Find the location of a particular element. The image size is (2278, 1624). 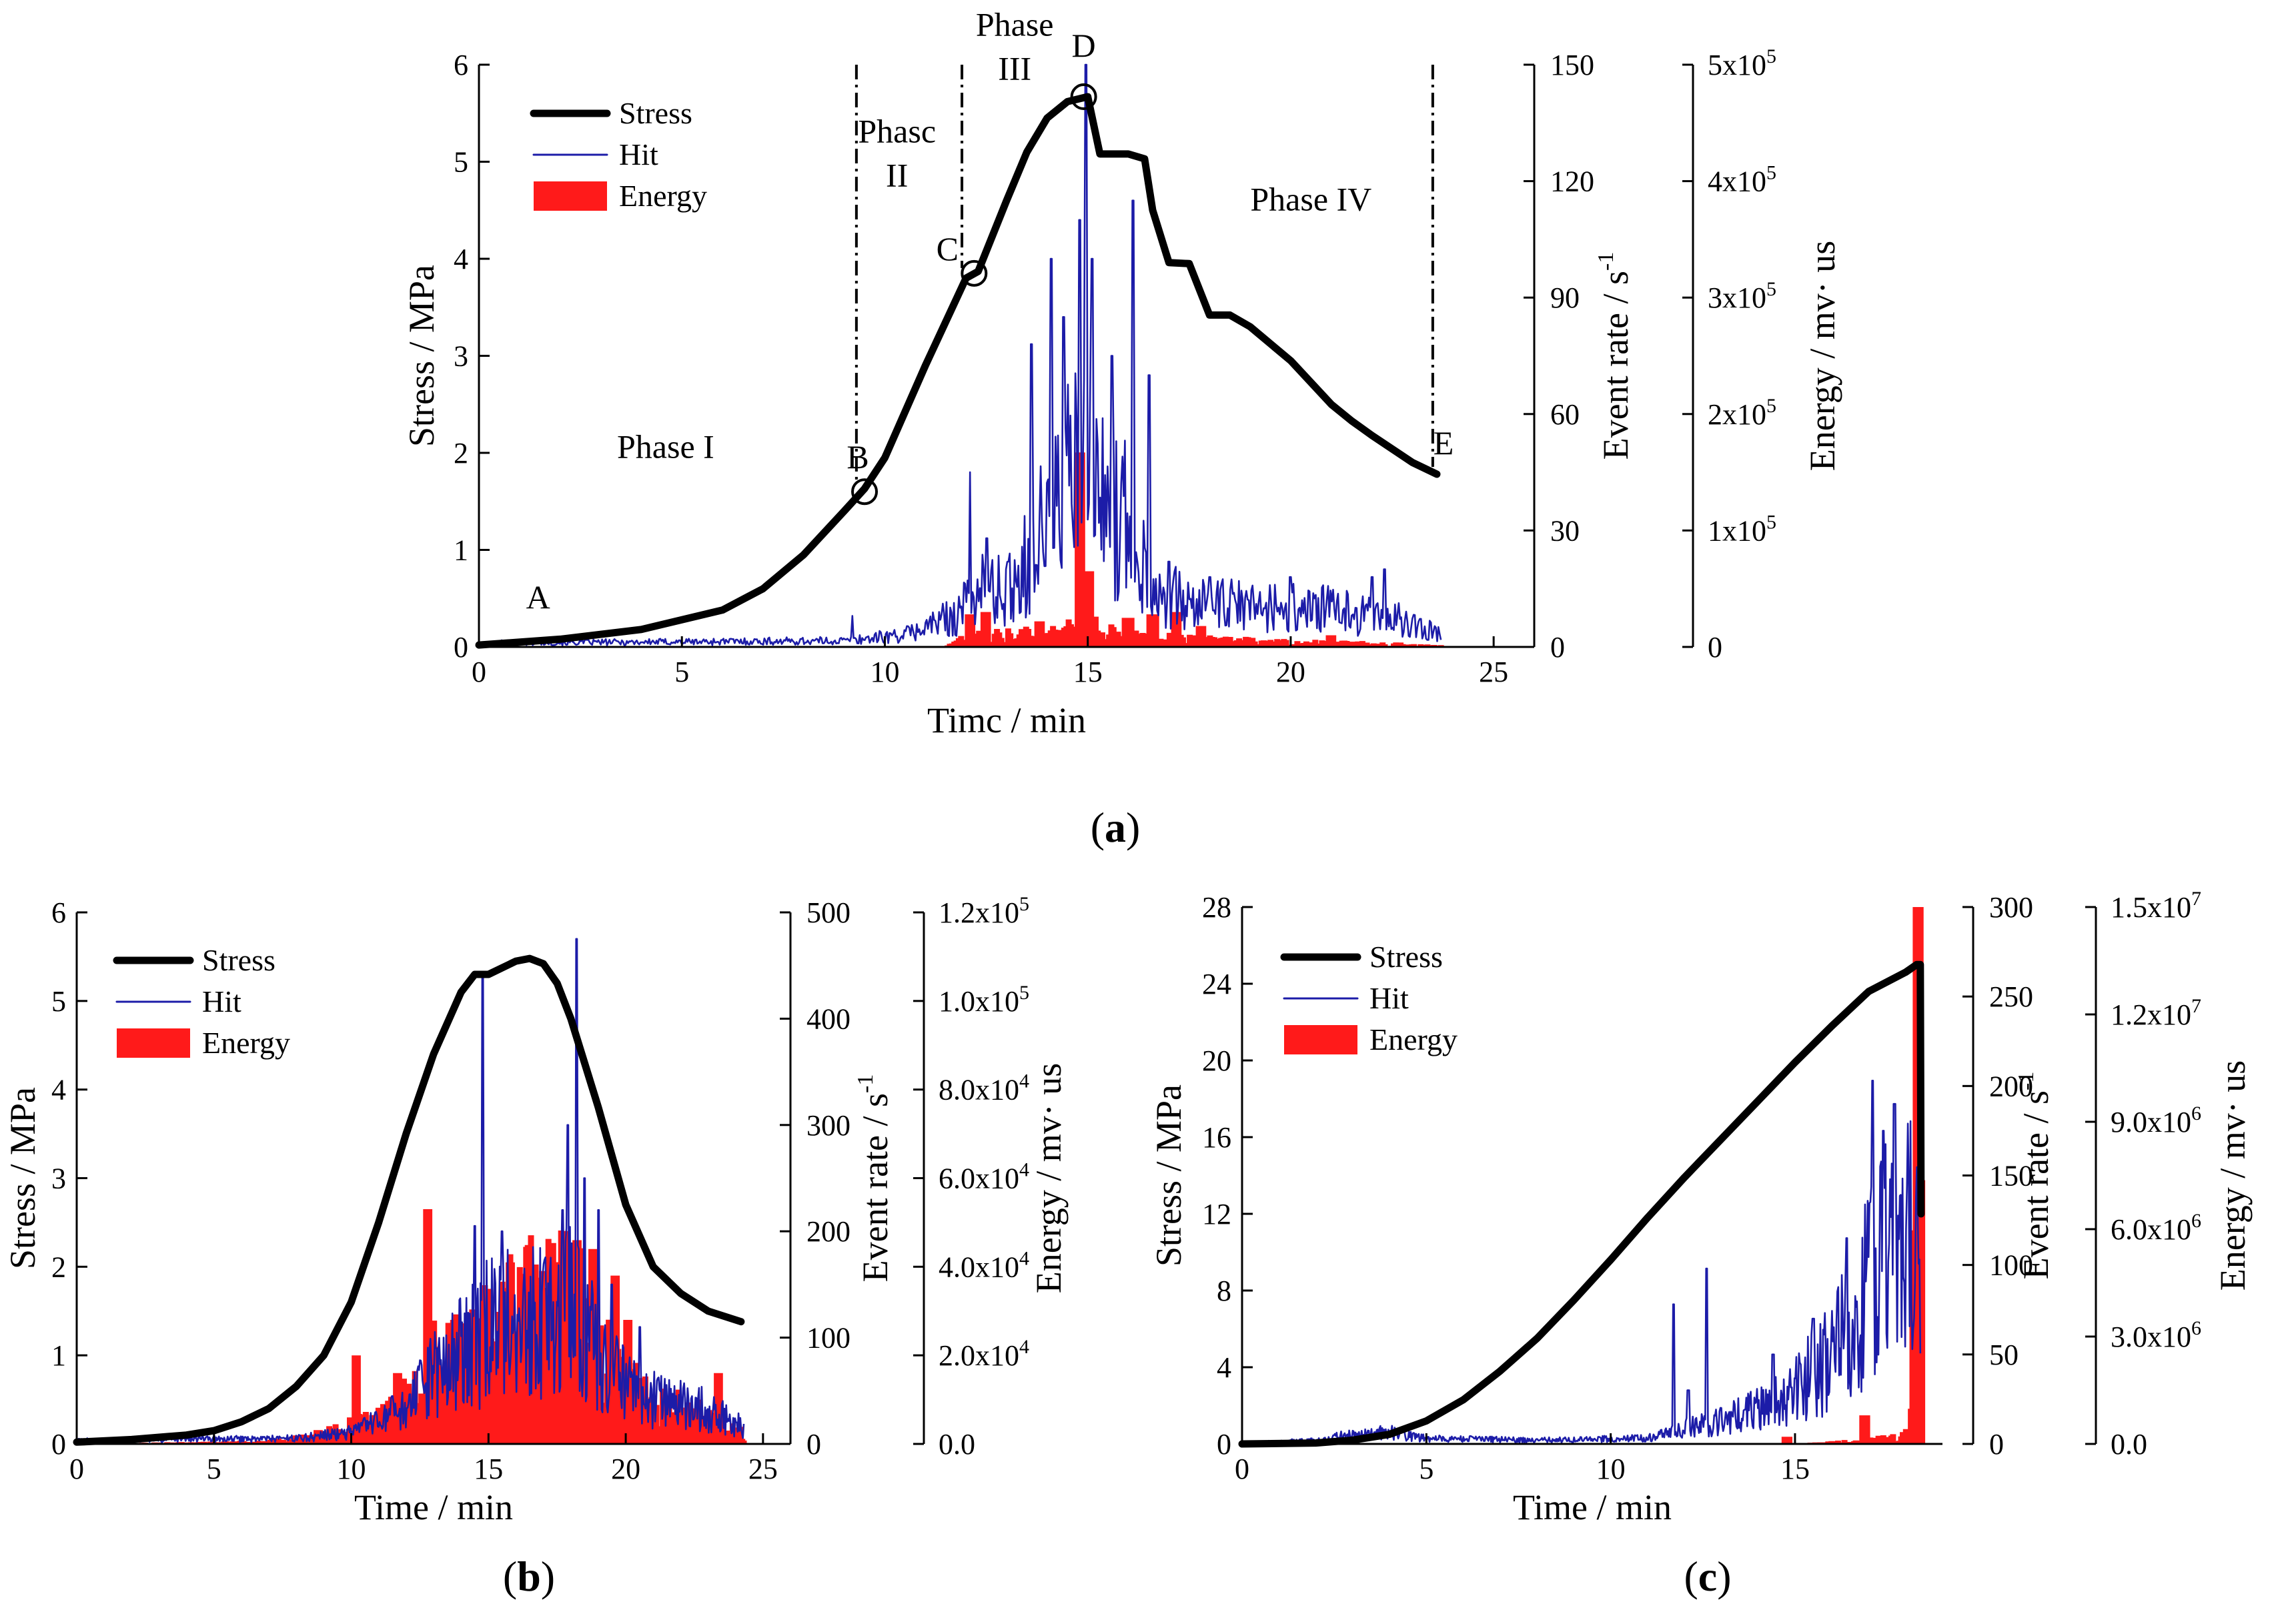

point-label: C is located at coordinates (948, 248).